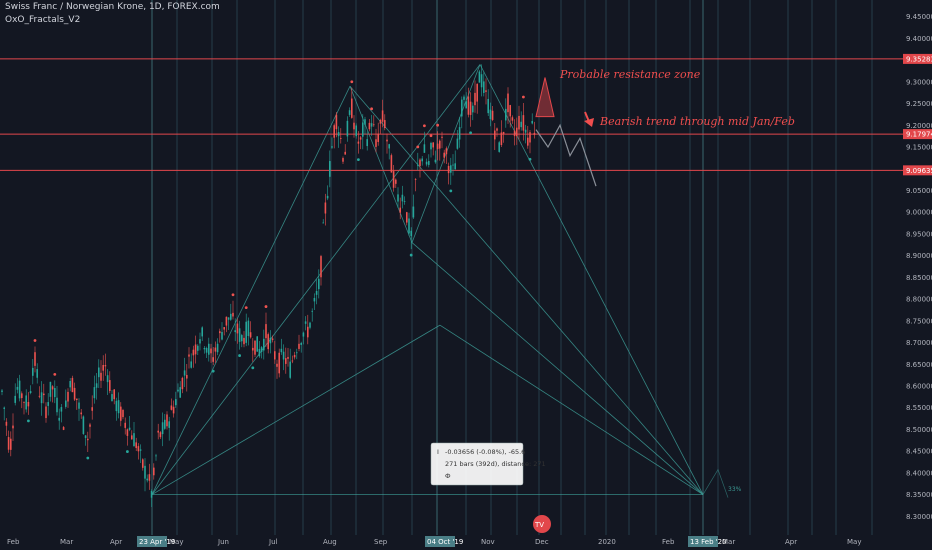 The height and width of the screenshot is (550, 932). I want to click on date-tag-label-1: 04 Oct '19, so click(445, 542).